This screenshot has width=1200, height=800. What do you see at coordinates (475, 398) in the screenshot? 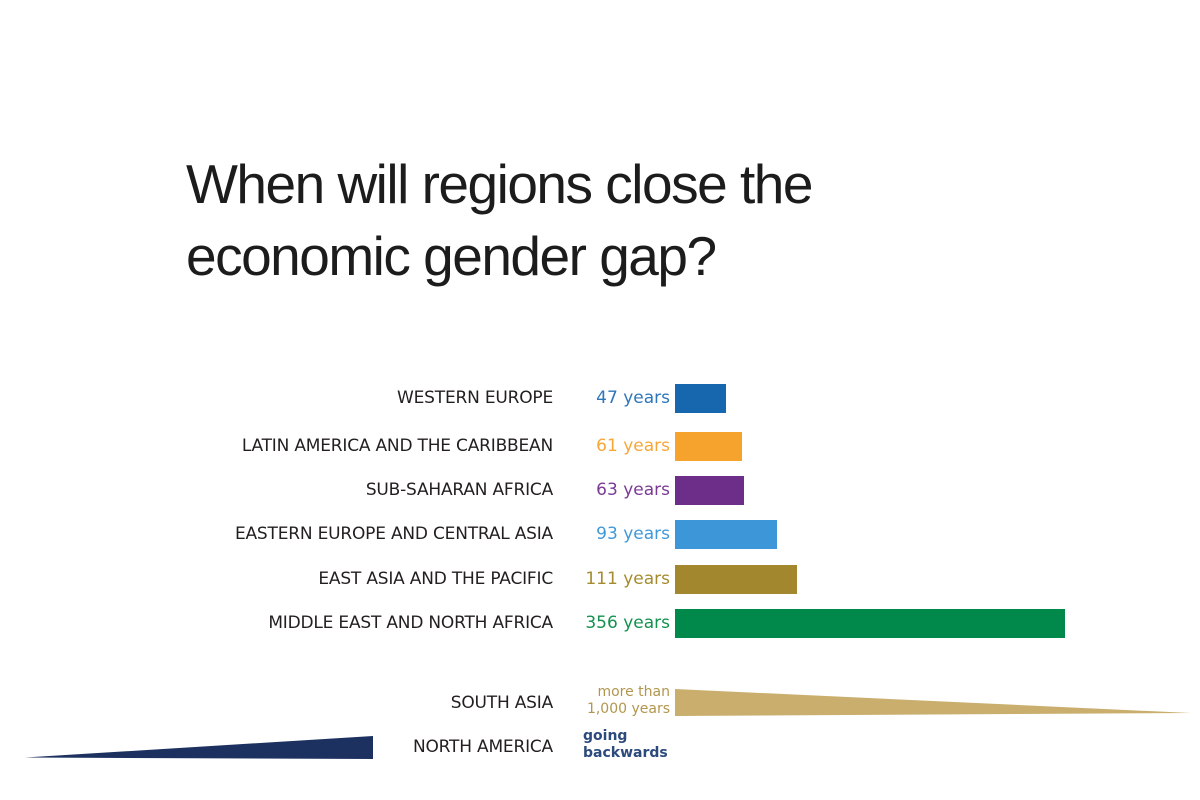
I see `region-label: WESTERN EUROPE` at bounding box center [475, 398].